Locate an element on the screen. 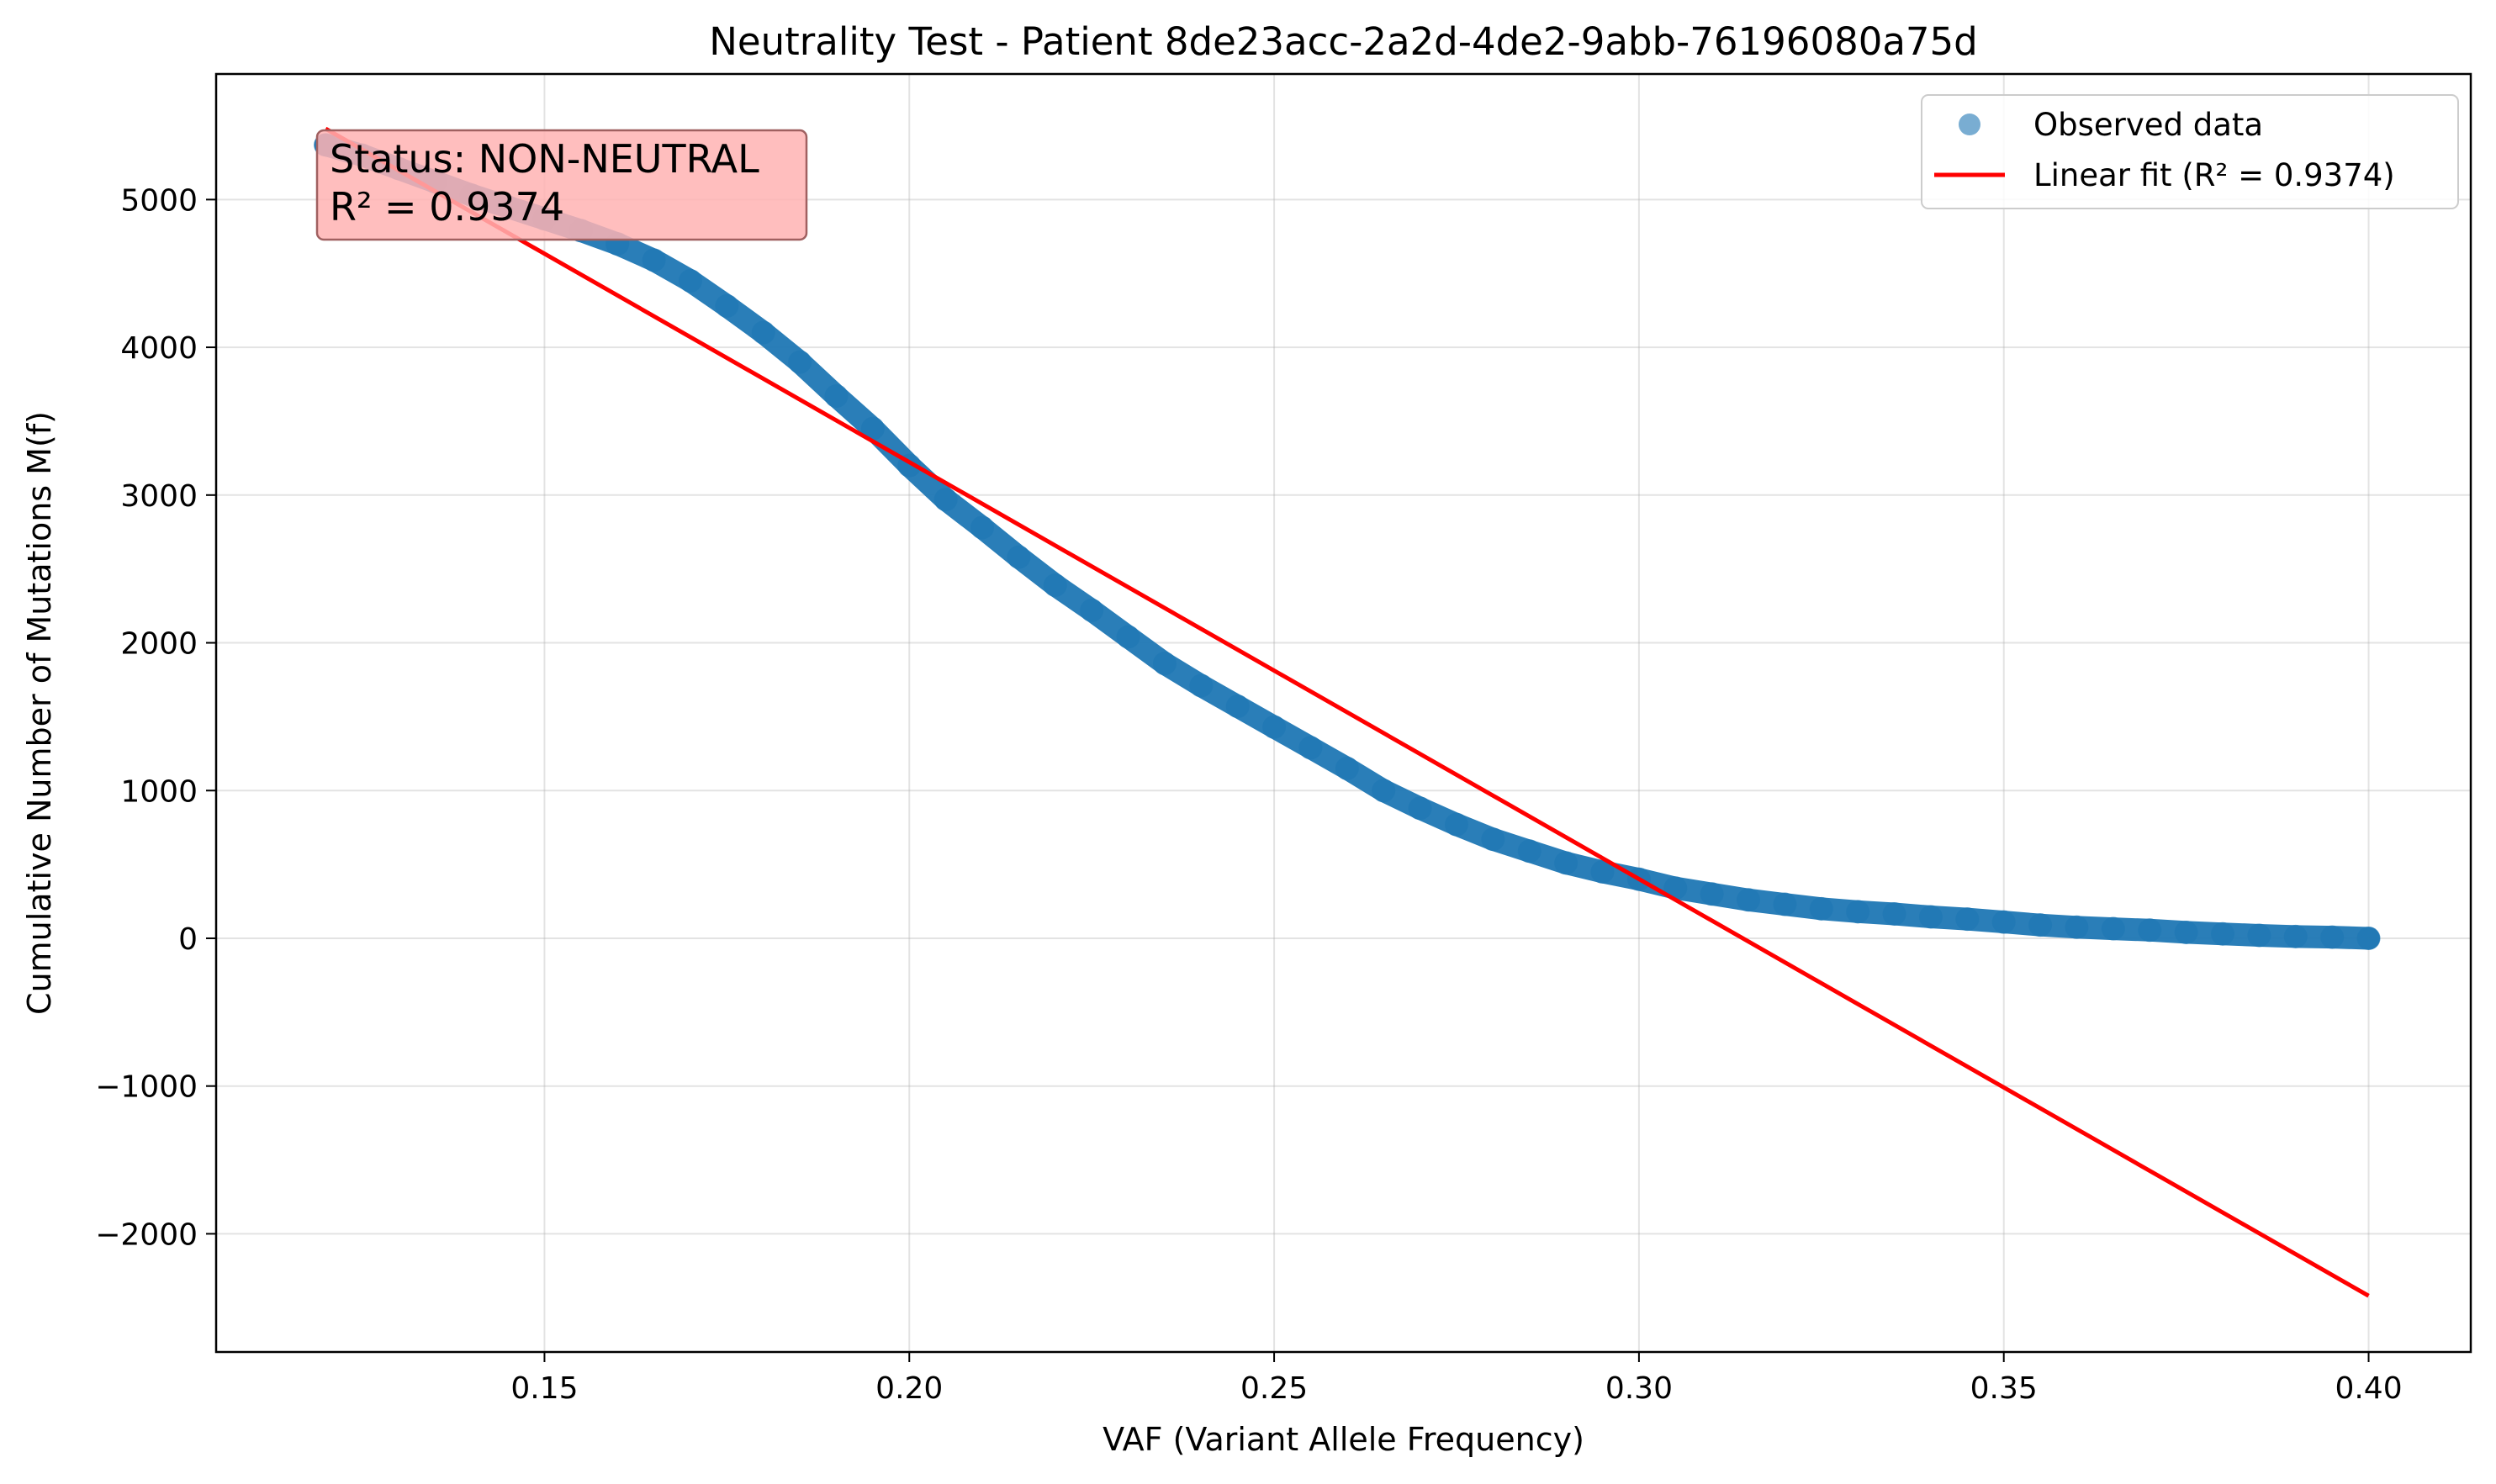 The image size is (2496, 1484). x-tick-label: 0.20 is located at coordinates (909, 1388).